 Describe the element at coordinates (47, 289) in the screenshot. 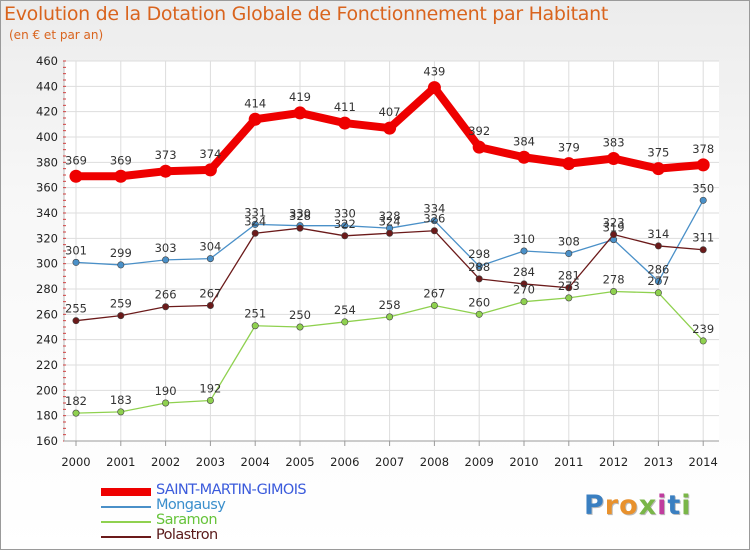

I see `y-tick-label: 280` at that location.